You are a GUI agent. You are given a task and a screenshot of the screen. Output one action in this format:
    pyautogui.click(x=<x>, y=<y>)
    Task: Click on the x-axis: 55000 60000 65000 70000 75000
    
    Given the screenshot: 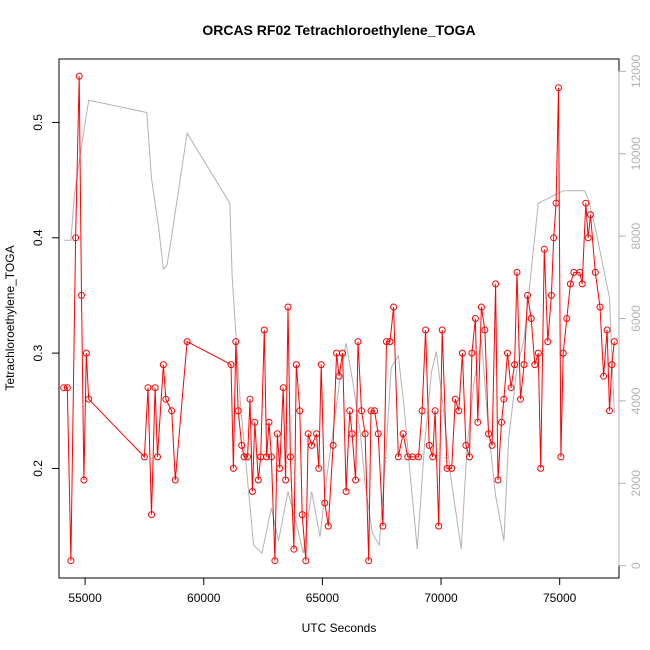 What is the action you would take?
    pyautogui.click(x=322, y=591)
    